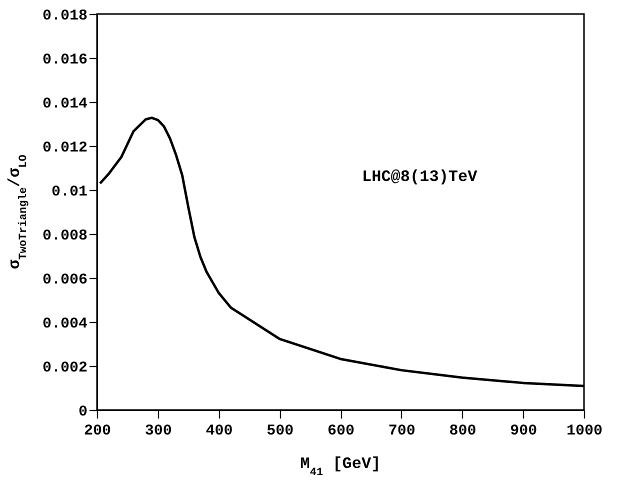 The image size is (631, 484). What do you see at coordinates (18, 212) in the screenshot?
I see `y-axis-title: σTwoTriangle/σLO` at bounding box center [18, 212].